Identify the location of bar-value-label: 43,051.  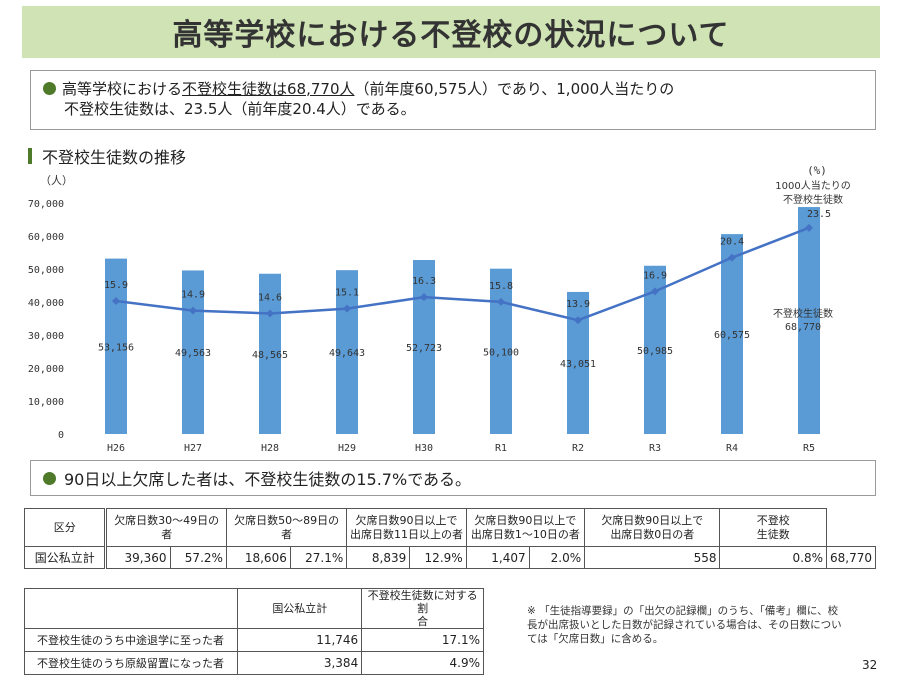
(578, 364).